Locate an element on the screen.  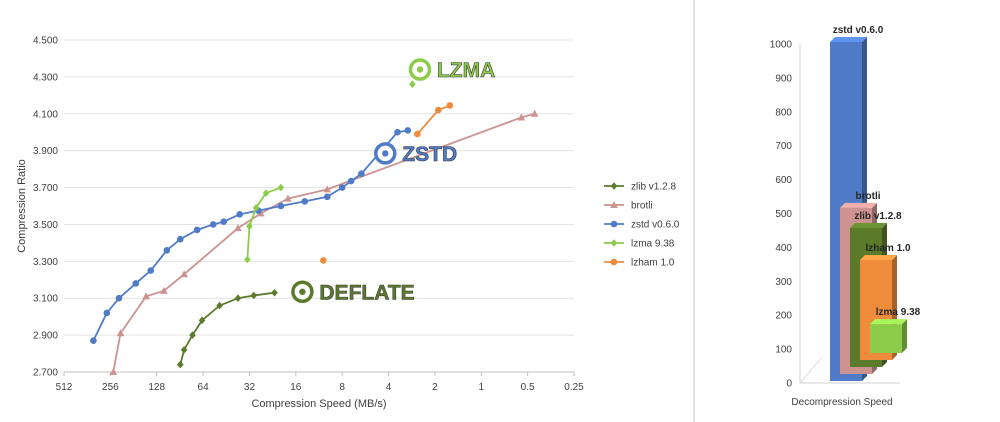
x-tick-label: 4 is located at coordinates (389, 387).